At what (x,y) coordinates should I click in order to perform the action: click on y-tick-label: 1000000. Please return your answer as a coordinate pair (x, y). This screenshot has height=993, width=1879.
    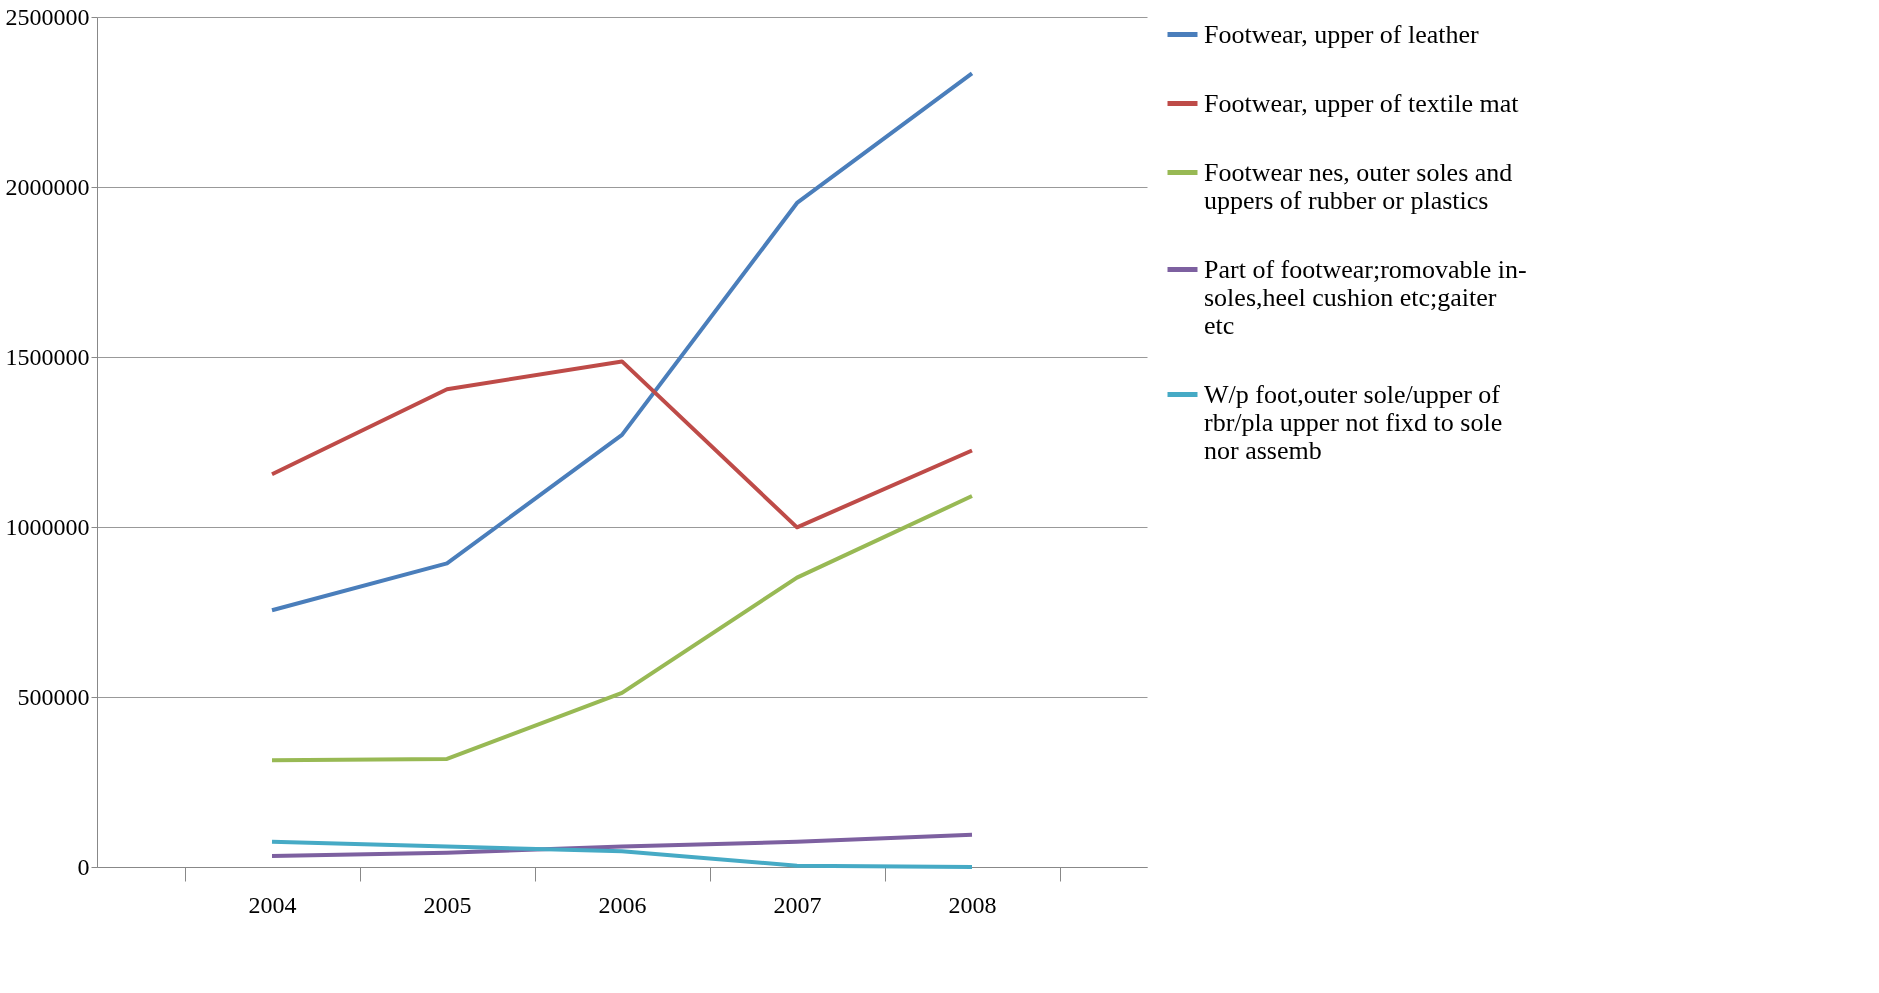
    Looking at the image, I should click on (47, 526).